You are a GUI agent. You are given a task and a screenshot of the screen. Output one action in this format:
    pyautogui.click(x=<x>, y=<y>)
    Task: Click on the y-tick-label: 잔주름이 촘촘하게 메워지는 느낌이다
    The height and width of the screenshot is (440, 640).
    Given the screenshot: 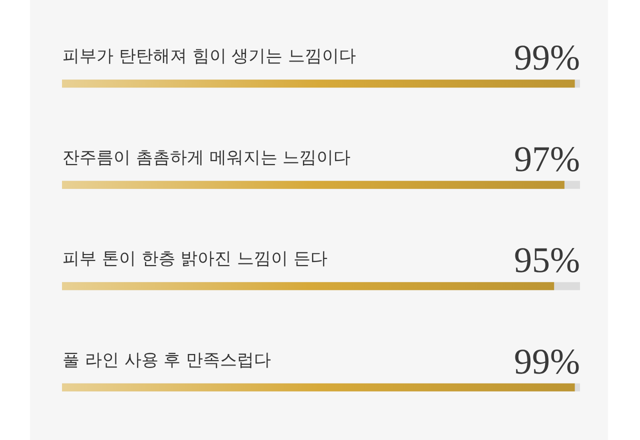 What is the action you would take?
    pyautogui.click(x=206, y=158)
    